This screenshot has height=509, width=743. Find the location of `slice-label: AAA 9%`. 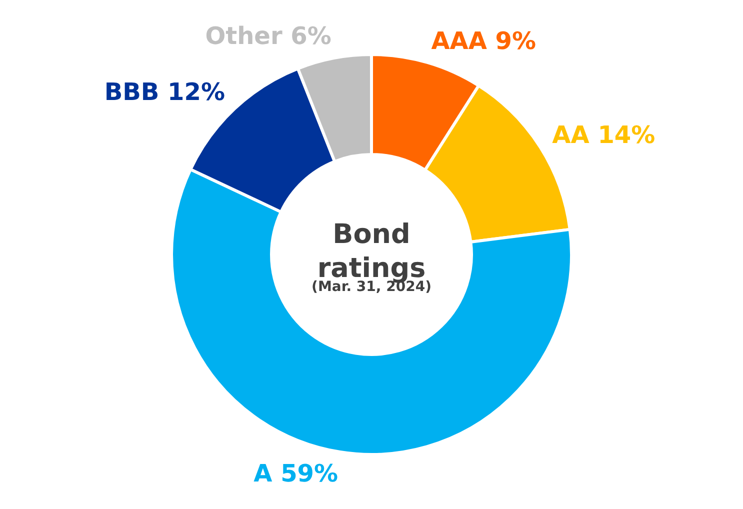

slice-label: AAA 9% is located at coordinates (483, 40).